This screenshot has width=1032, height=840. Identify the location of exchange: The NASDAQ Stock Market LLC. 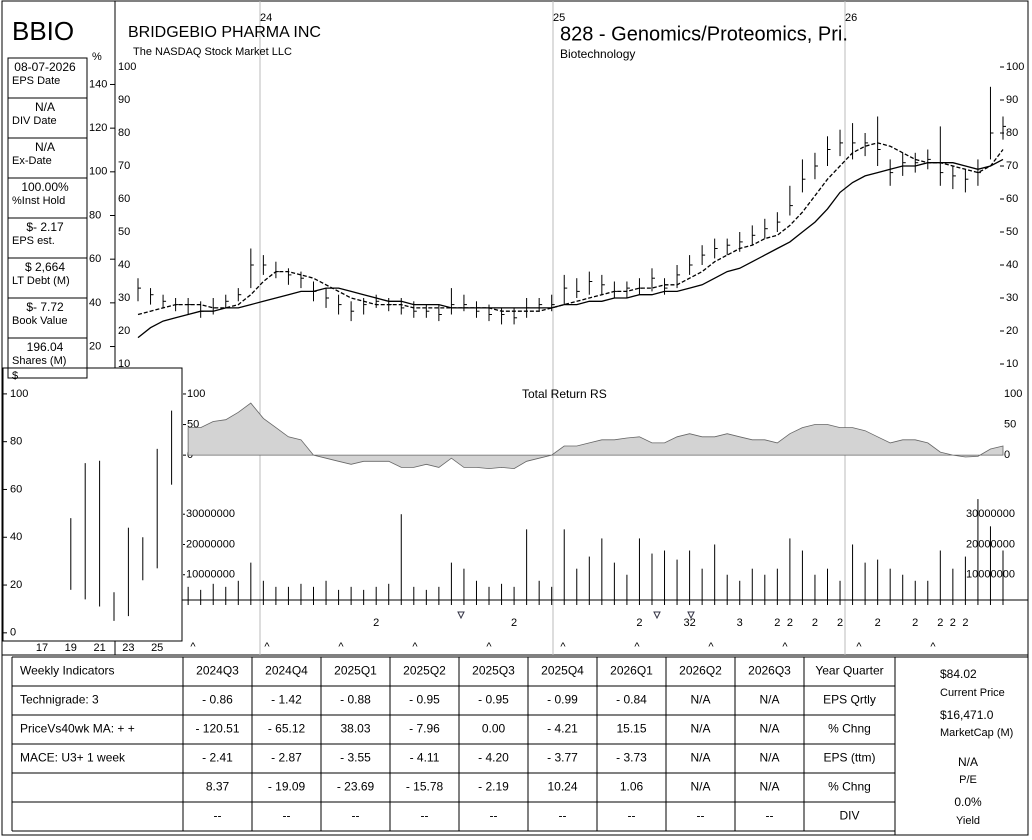
(212, 52).